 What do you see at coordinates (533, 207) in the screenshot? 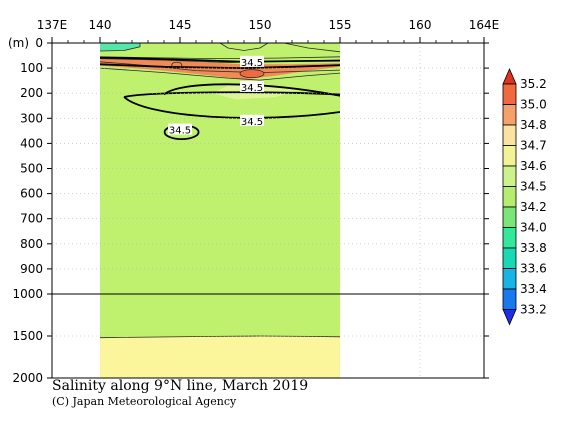
I see `colorbar-label: 34.2` at bounding box center [533, 207].